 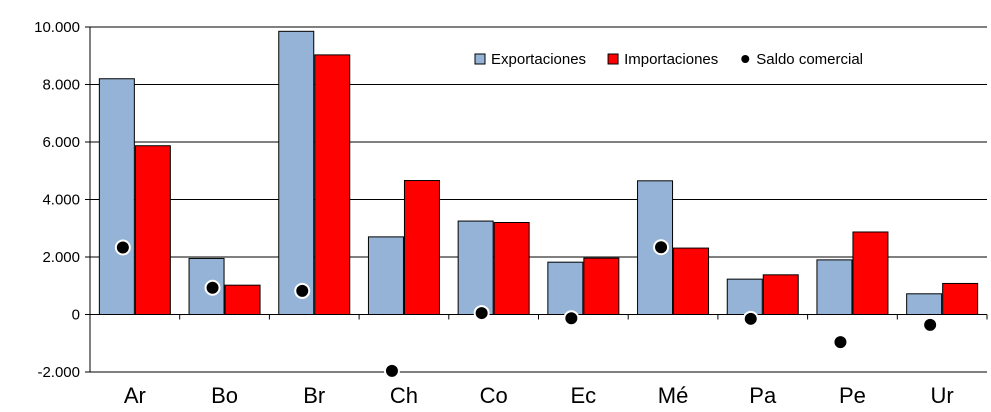 What do you see at coordinates (61, 85) in the screenshot?
I see `y-tick-label-5: 8.000` at bounding box center [61, 85].